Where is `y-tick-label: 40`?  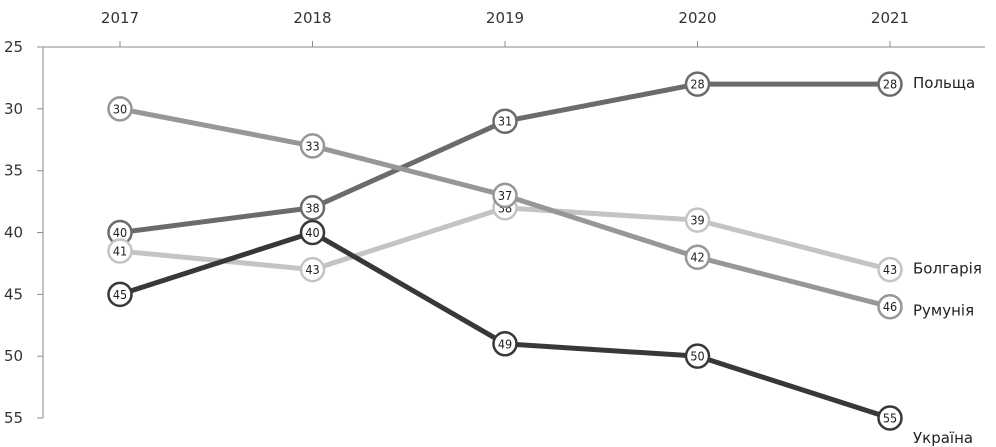
y-tick-label: 40 is located at coordinates (13, 233).